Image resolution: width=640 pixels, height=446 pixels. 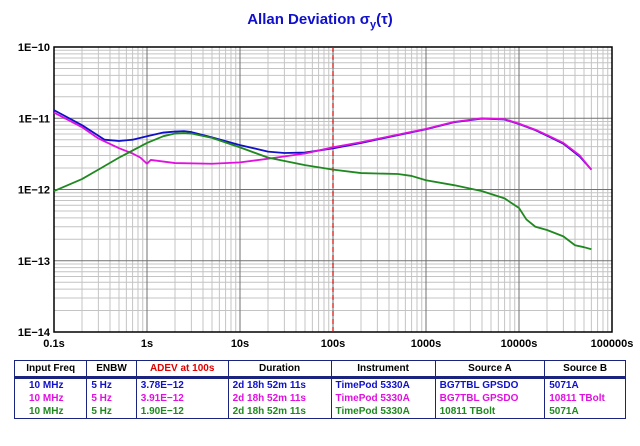 I want to click on header-source-a: Source A, so click(x=490, y=369).